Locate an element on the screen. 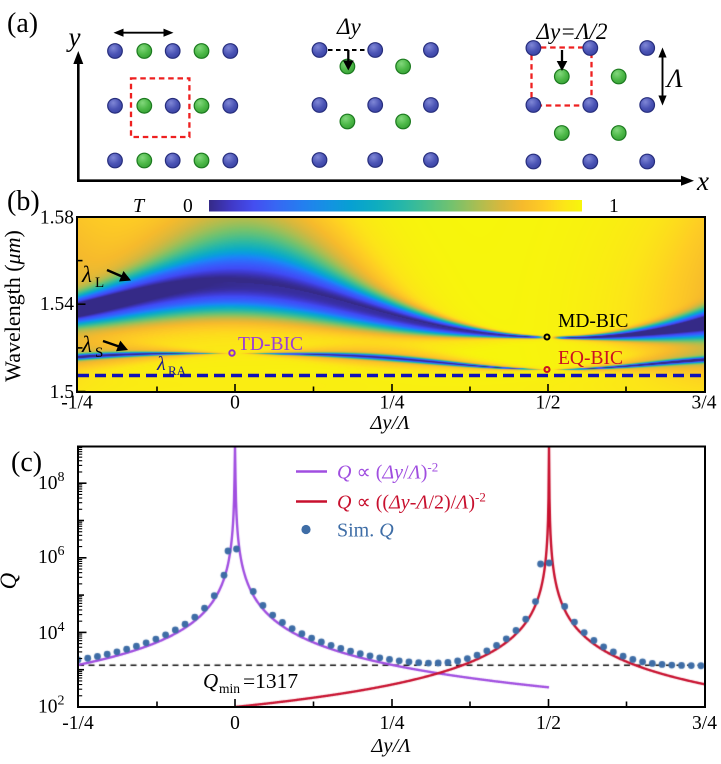 The image size is (721, 764). svg-text: 10² is located at coordinates (51, 706).